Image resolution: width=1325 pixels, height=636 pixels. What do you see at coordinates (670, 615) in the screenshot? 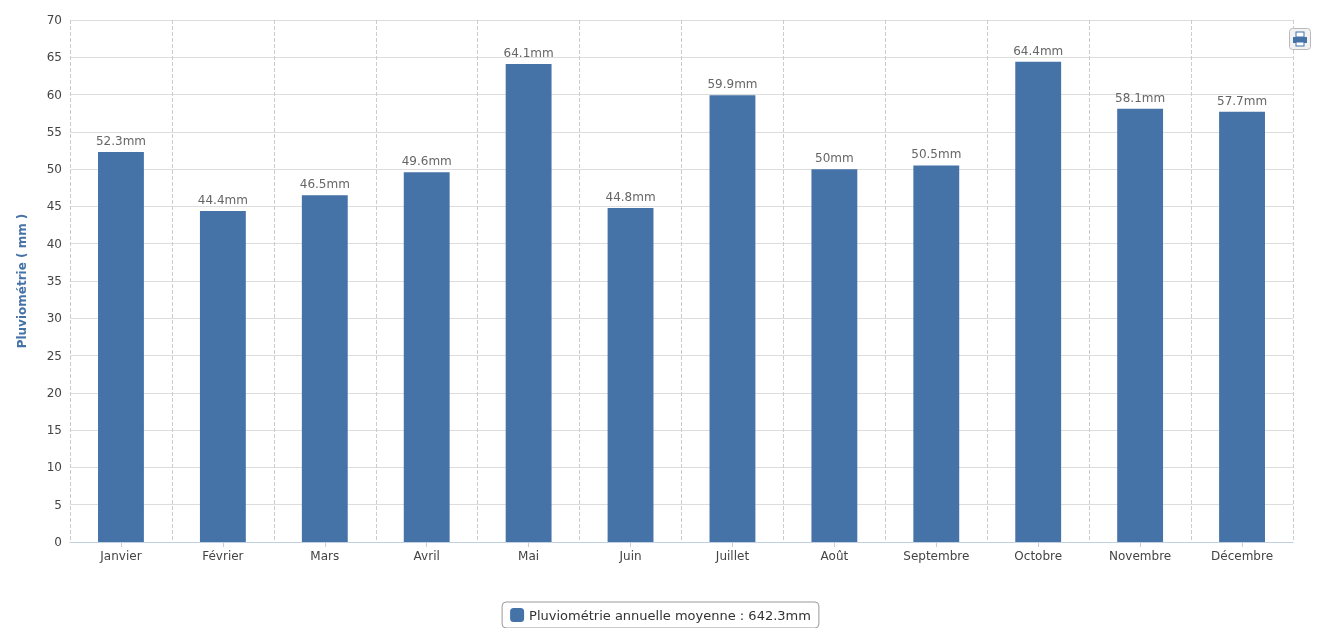
I see `legend-label: Pluviométrie annuelle moyenne : 642.3mm` at bounding box center [670, 615].